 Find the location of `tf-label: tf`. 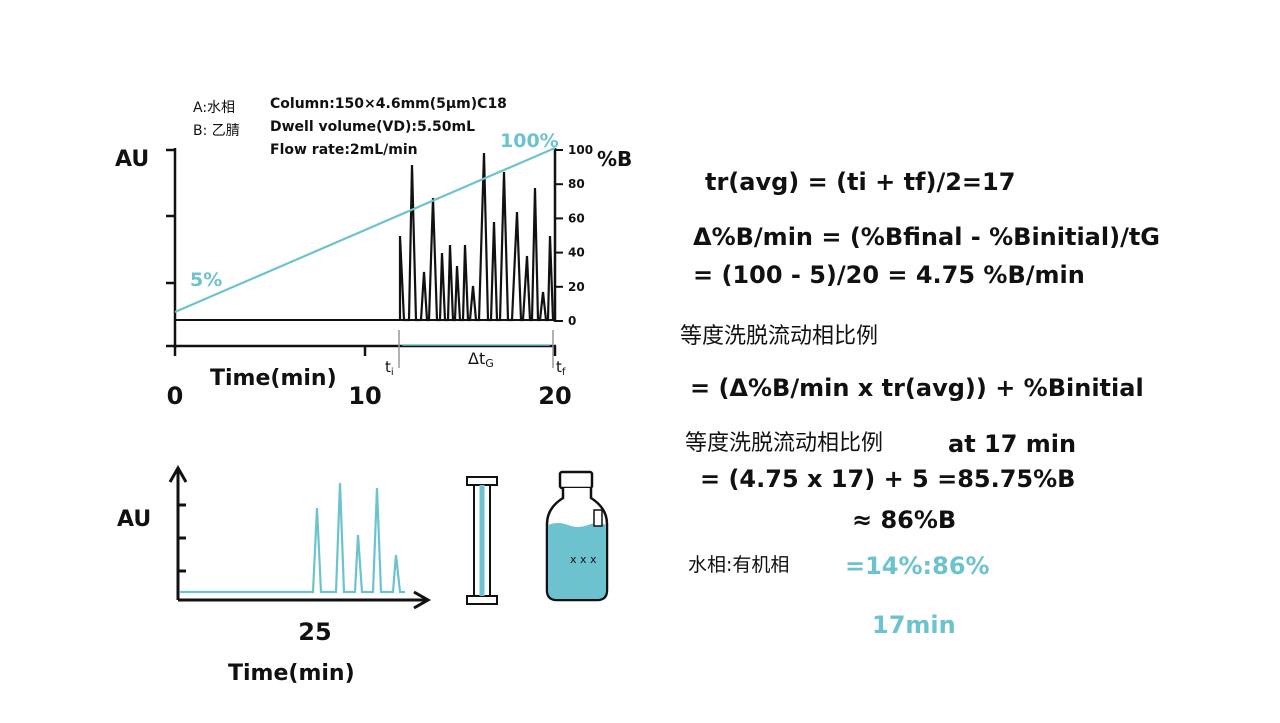

tf-label: tf is located at coordinates (561, 368).